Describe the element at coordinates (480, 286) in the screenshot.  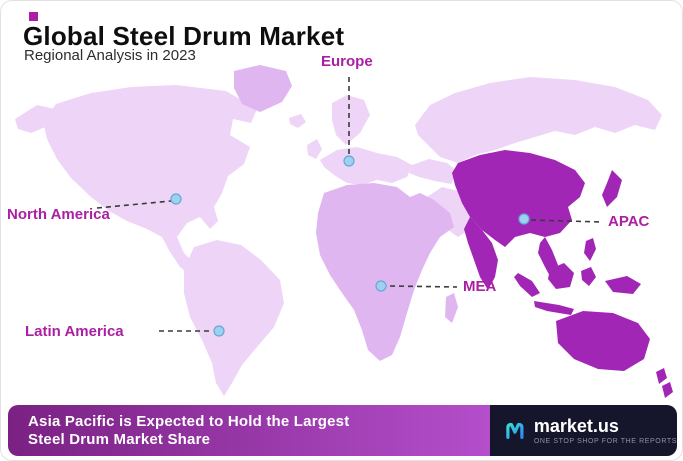
I see `region-label-mea: MEA` at that location.